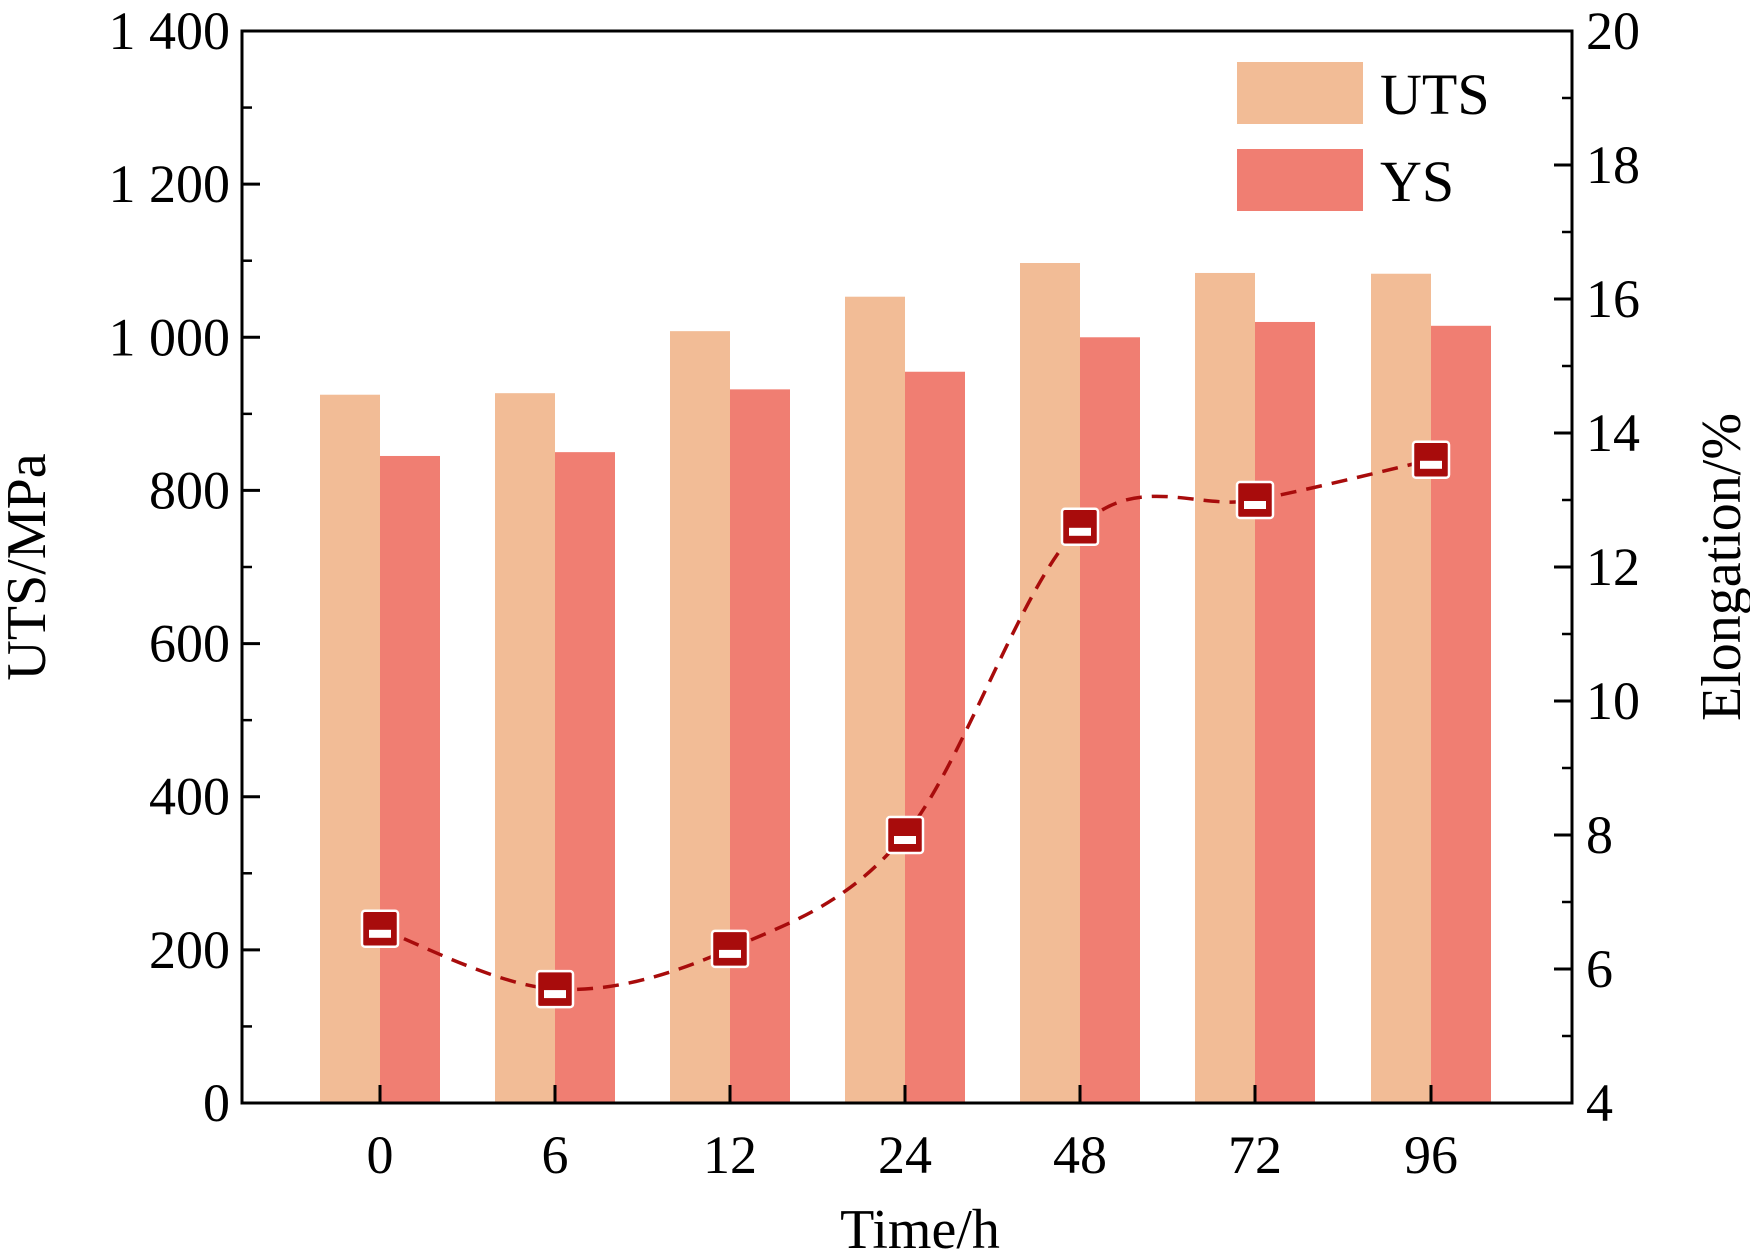 The image size is (1750, 1251). Describe the element at coordinates (189, 644) in the screenshot. I see `y-tick-label-600: 600` at that location.